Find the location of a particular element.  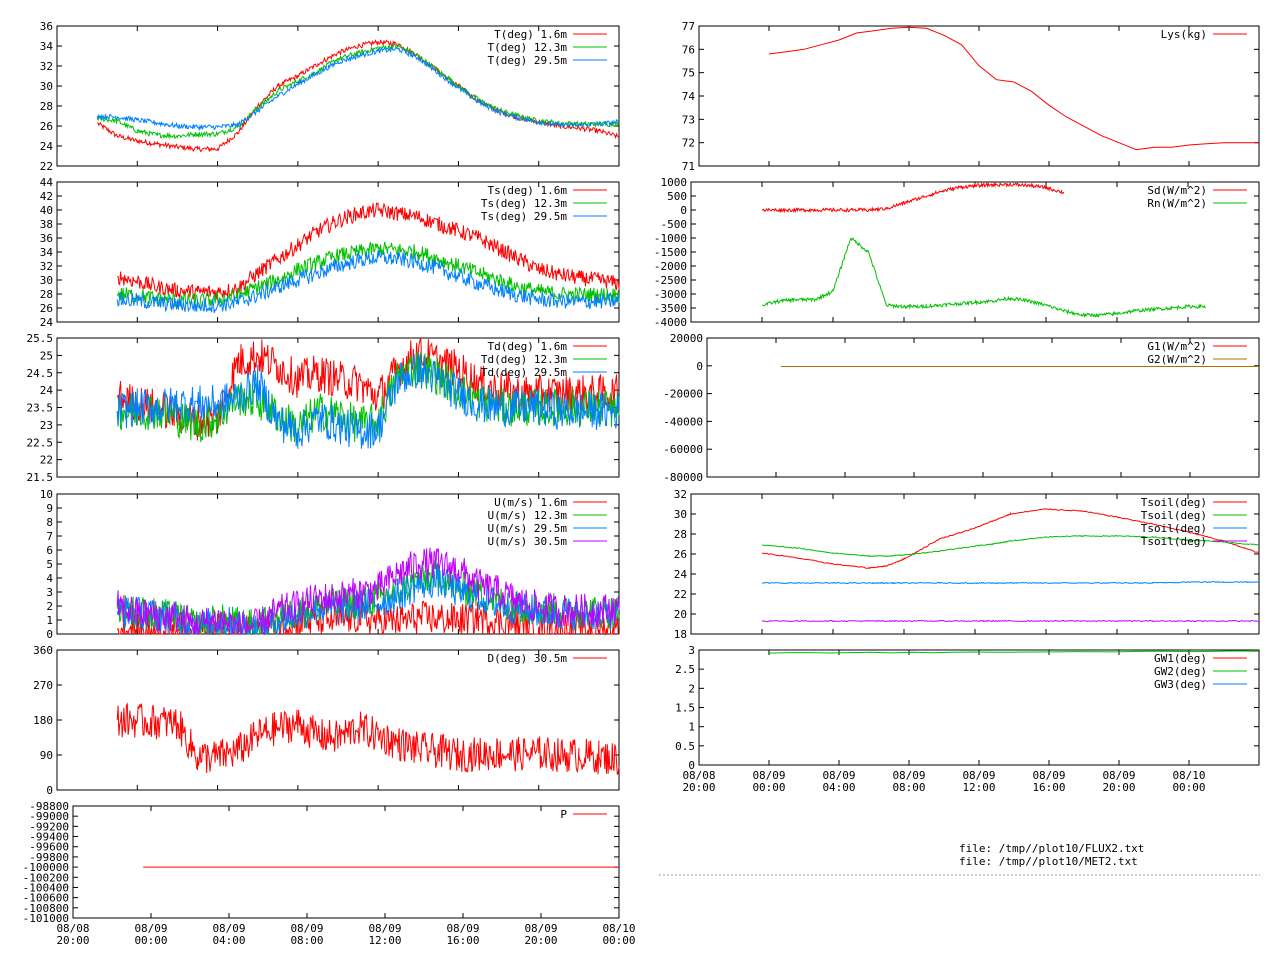

y-tick-label: 270 is located at coordinates (43, 685).